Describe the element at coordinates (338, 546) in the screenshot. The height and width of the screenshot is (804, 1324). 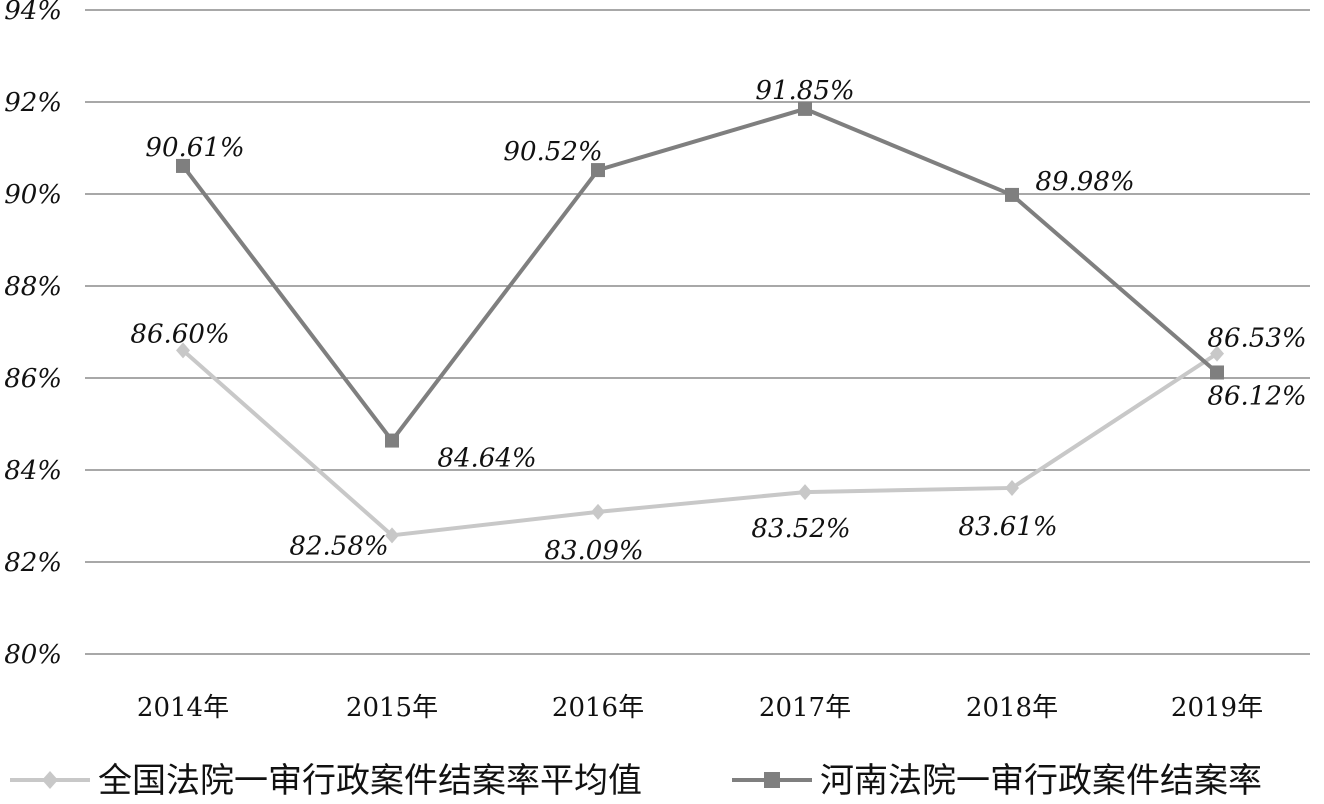
I see `data-label: 82.58%` at that location.